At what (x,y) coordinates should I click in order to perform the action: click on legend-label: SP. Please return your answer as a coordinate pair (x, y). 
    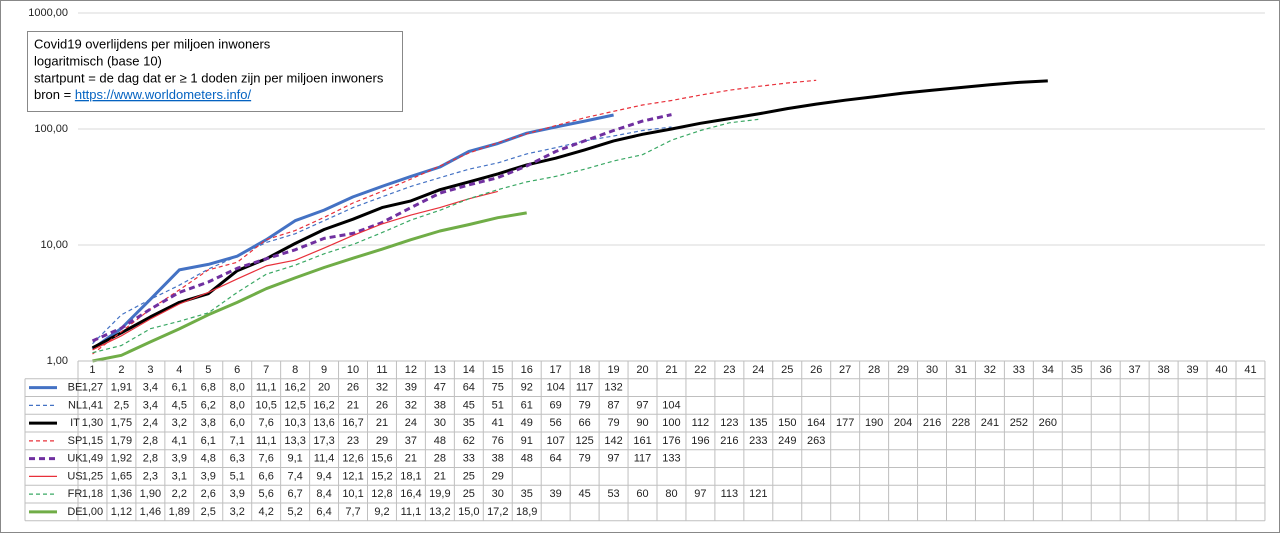
    Looking at the image, I should click on (75, 441).